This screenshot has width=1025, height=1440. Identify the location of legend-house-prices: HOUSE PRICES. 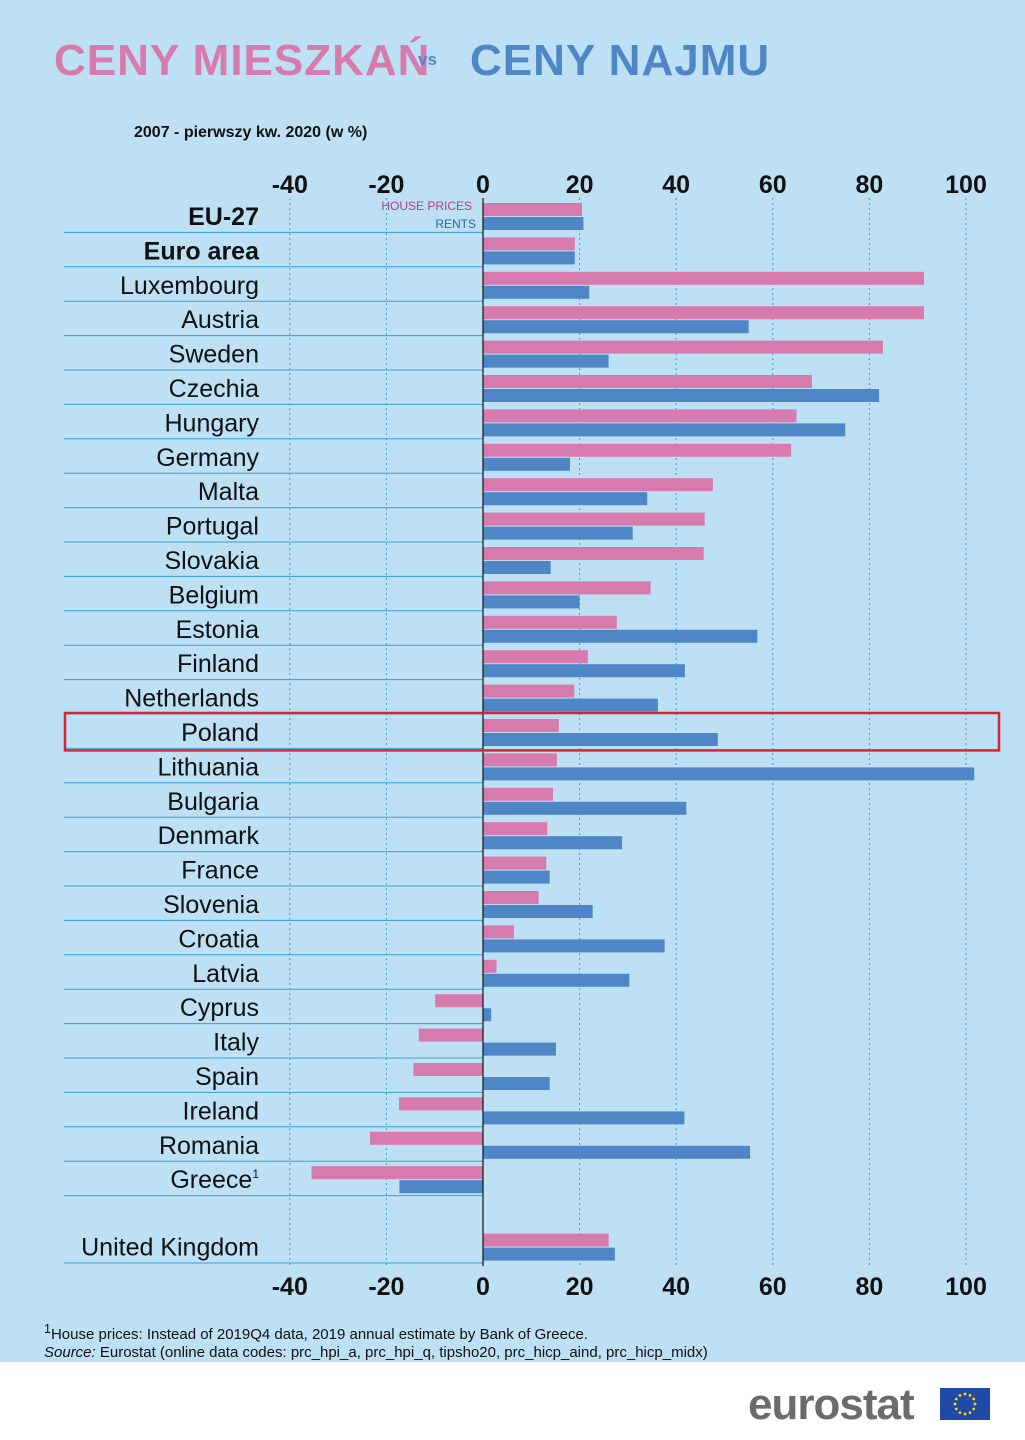
(426, 206).